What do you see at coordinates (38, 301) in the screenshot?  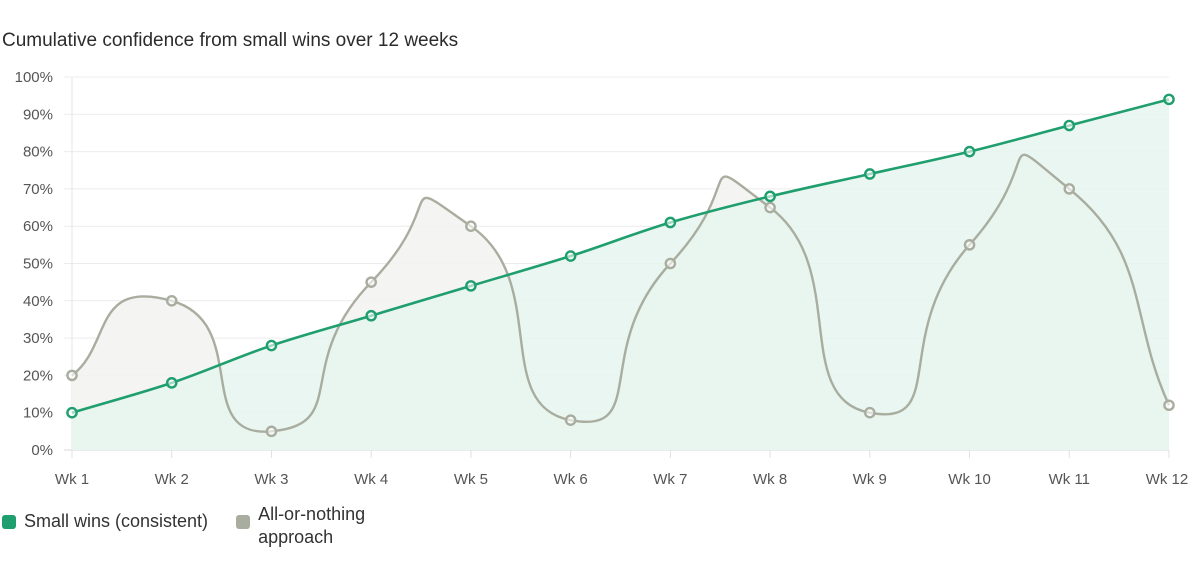 I see `y-tick-label: 40%` at bounding box center [38, 301].